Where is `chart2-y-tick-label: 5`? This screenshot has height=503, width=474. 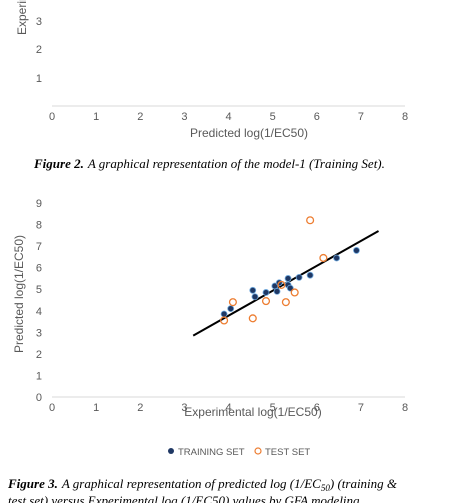
chart2-y-tick-label: 5 is located at coordinates (39, 290).